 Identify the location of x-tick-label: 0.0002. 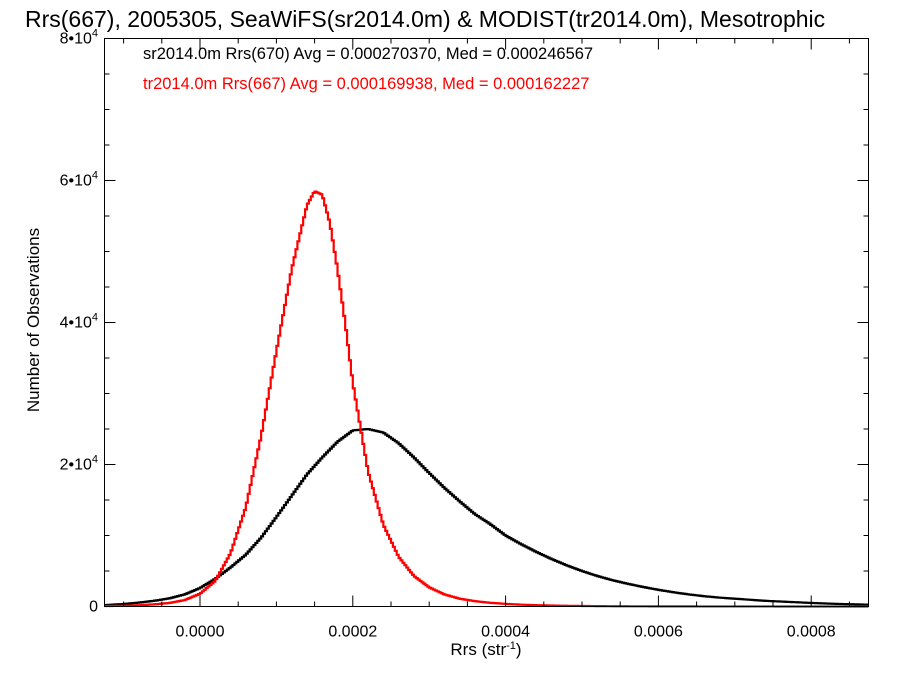
(352, 632).